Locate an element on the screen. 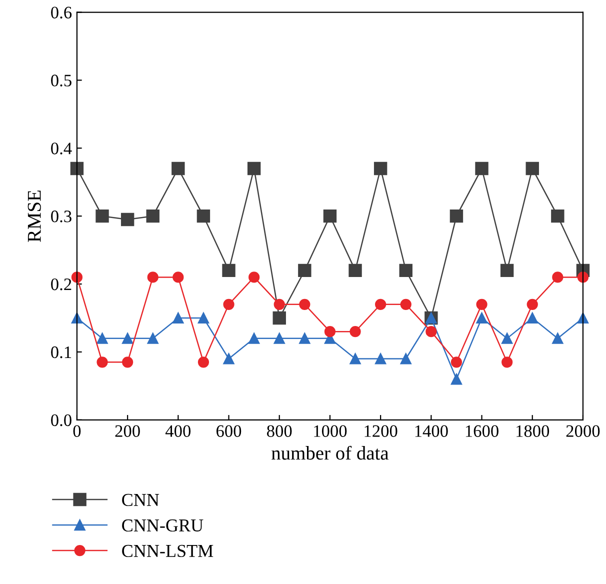 Image resolution: width=606 pixels, height=584 pixels. y-axis-title: RMSE is located at coordinates (34, 216).